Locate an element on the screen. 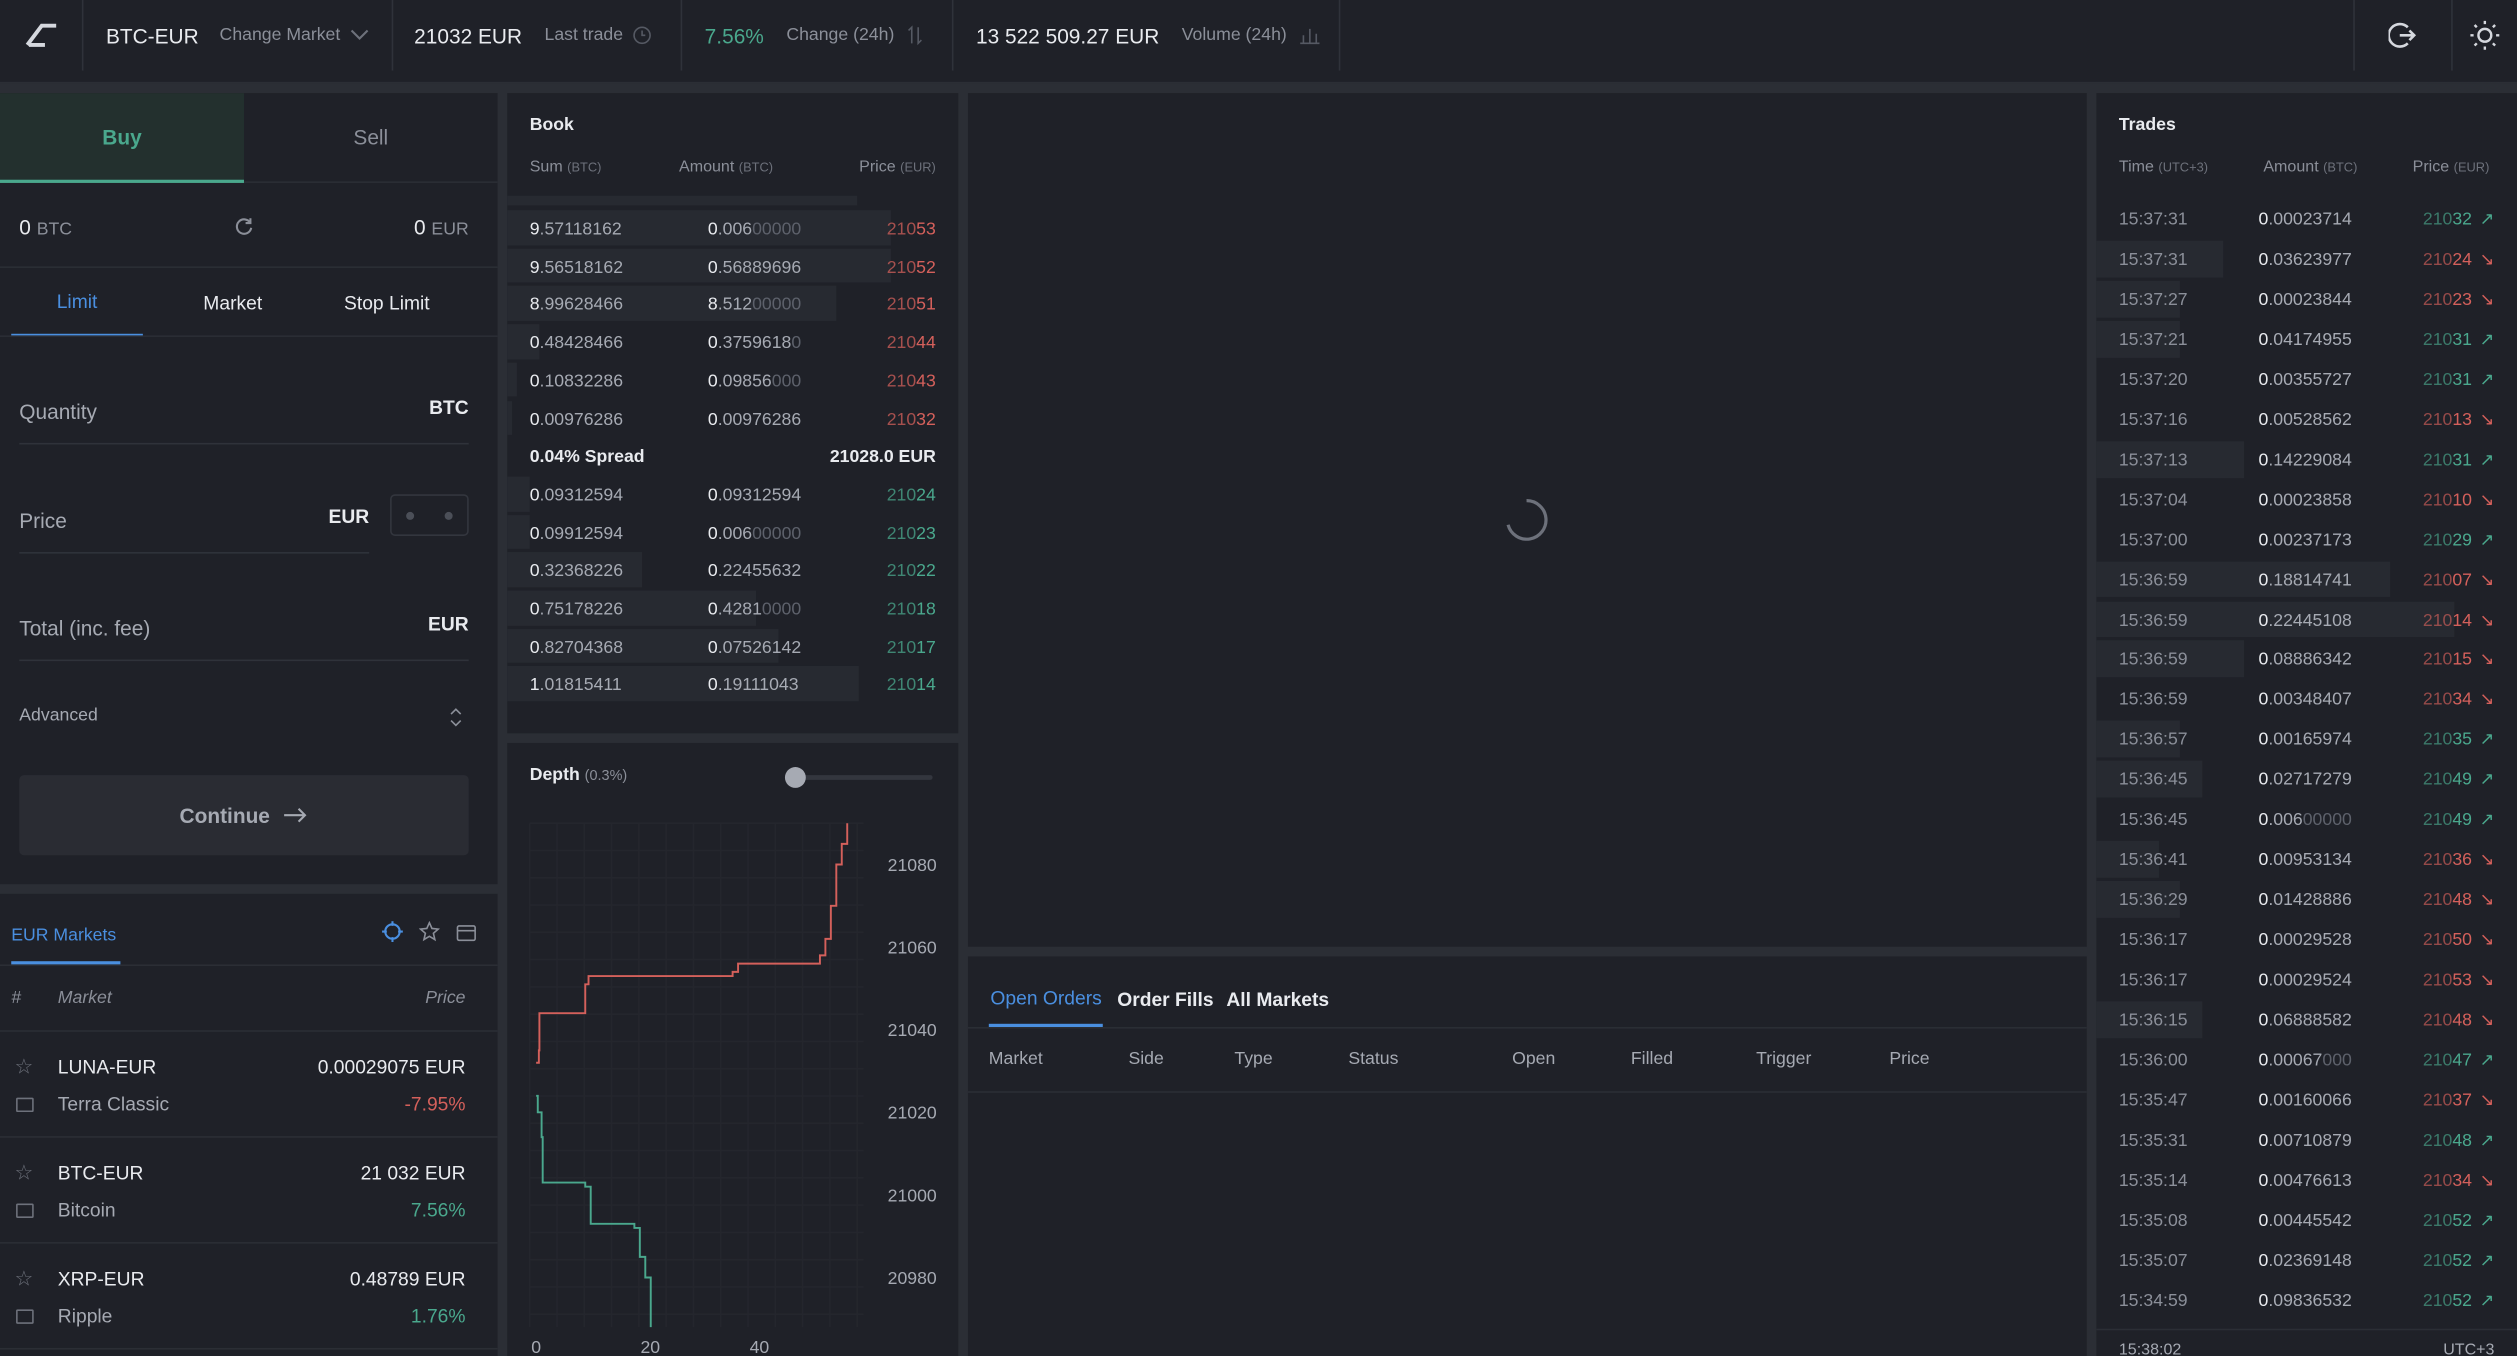  sum-frac: .48428466 is located at coordinates (581, 343).